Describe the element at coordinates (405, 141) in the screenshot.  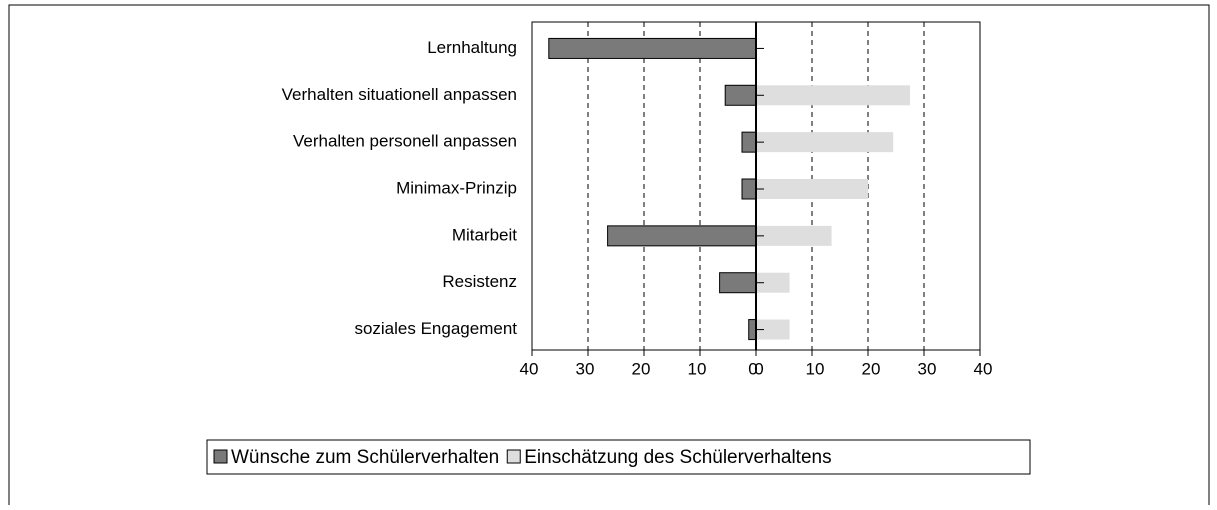
I see `category-label: Verhalten personell anpassen` at that location.